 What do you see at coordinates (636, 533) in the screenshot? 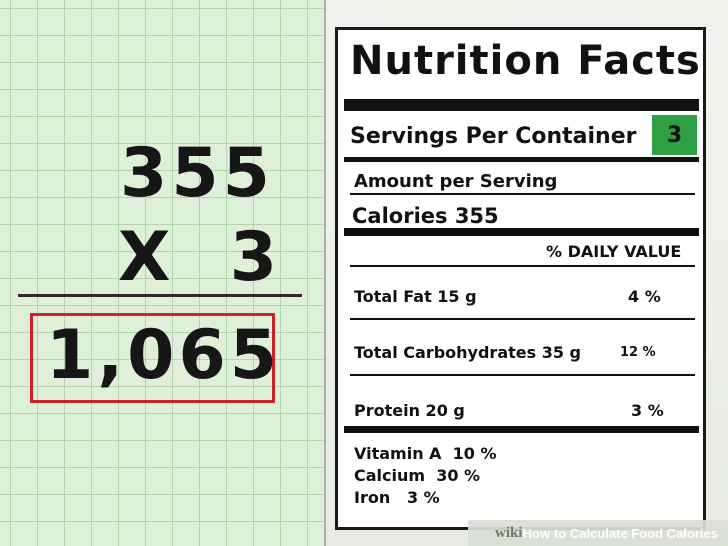
I see `watermark-title: to Calculate Food Calories` at bounding box center [636, 533].